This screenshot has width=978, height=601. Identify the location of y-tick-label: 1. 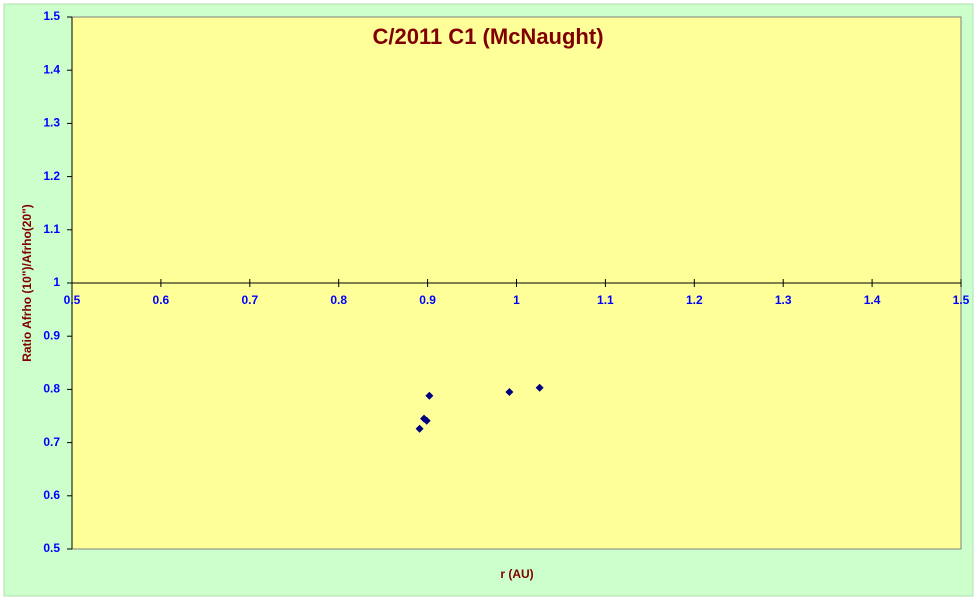
(56, 282).